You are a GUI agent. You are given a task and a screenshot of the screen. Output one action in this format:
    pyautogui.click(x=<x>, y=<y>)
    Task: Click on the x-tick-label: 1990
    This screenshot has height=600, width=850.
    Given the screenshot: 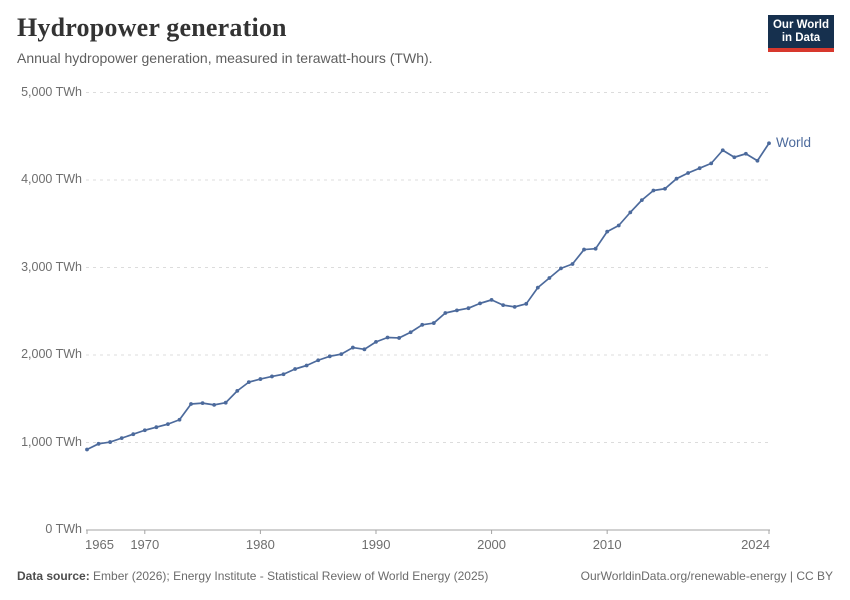 What is the action you would take?
    pyautogui.click(x=376, y=544)
    